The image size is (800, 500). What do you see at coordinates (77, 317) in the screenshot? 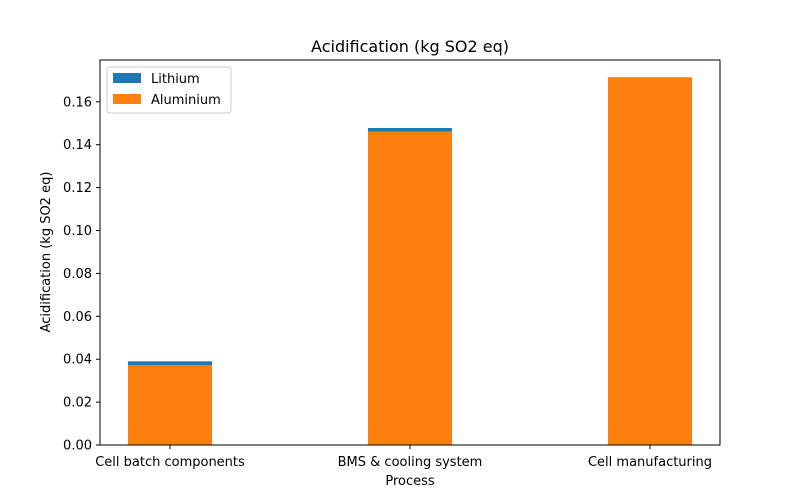
I see `y-tick-label: 0.06` at bounding box center [77, 317].